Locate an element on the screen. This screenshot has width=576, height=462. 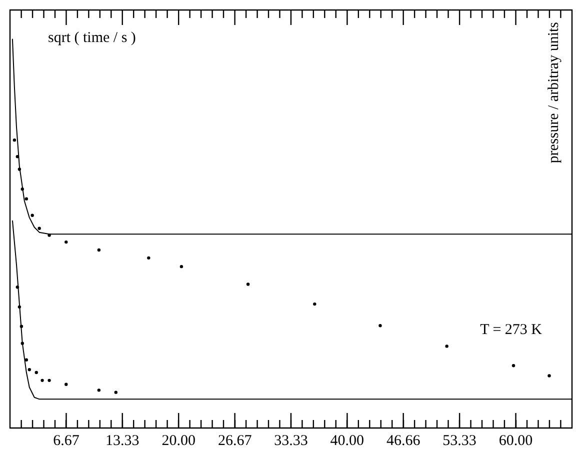
x-tick-label: 53.33 is located at coordinates (459, 440).